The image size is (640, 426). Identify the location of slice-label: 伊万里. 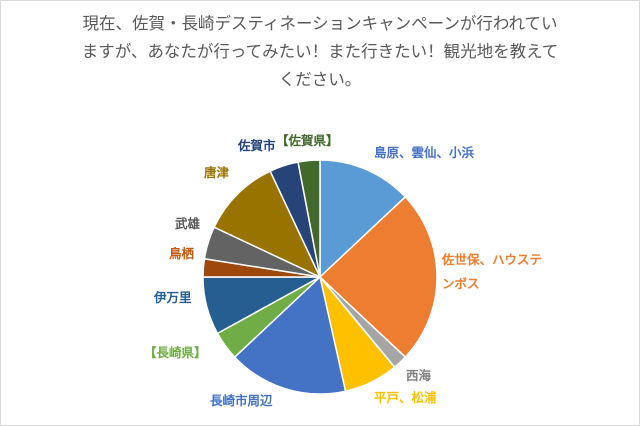
(172, 297).